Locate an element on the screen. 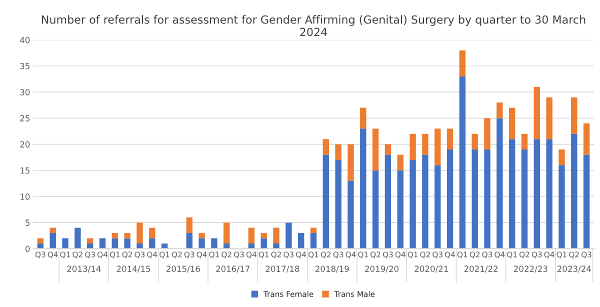 This screenshot has width=600, height=307. text: 2013/14 is located at coordinates (84, 269).